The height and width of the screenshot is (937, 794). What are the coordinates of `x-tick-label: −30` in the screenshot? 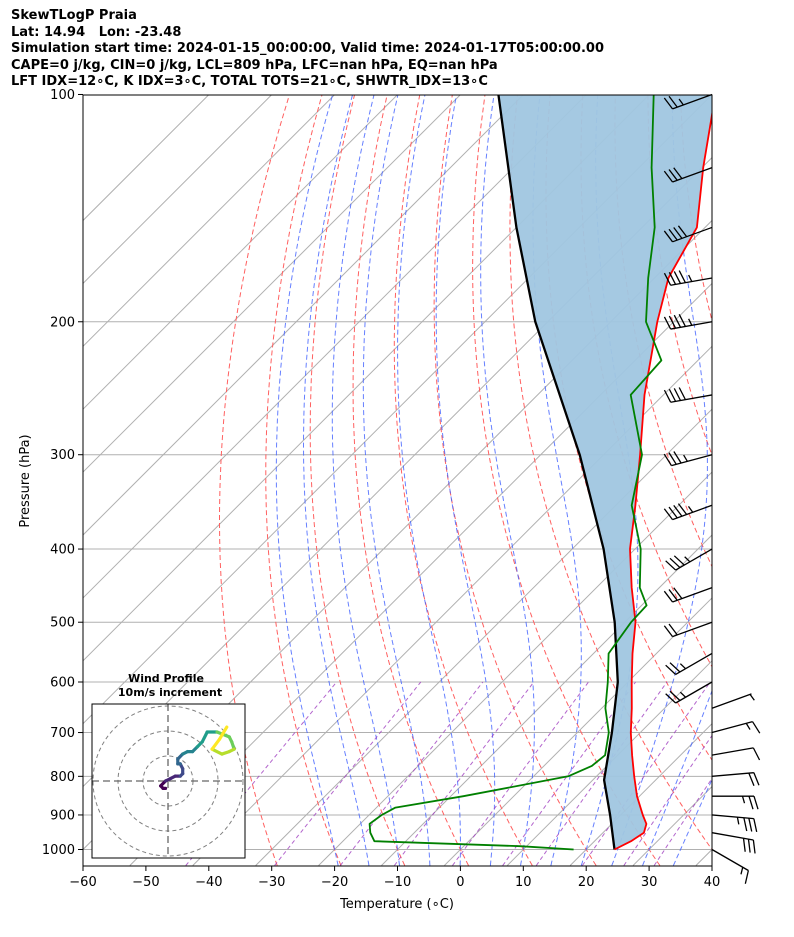 It's located at (271, 882).